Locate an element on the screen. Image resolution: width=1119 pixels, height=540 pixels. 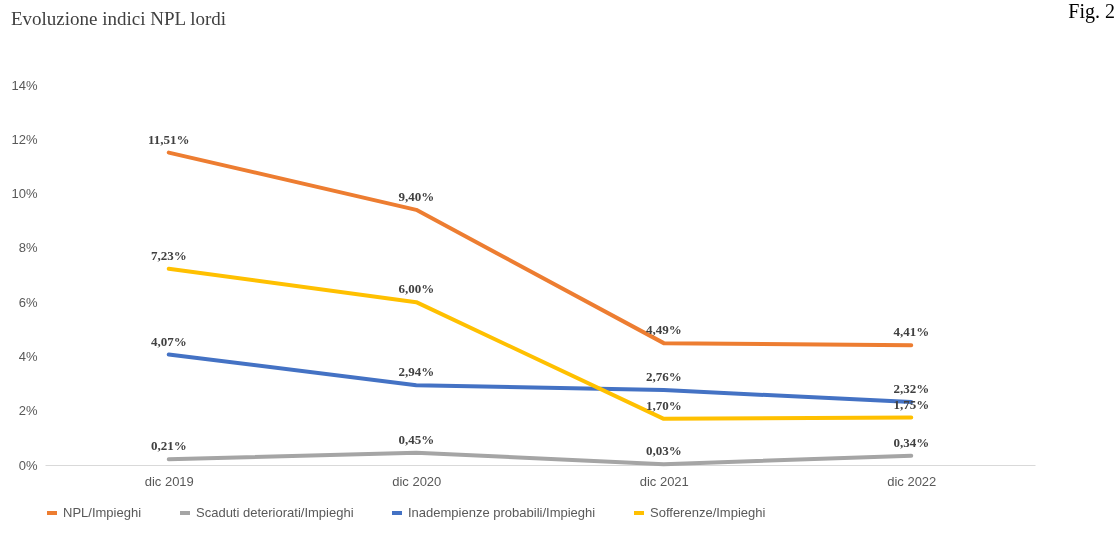
y-tick-label: 0% is located at coordinates (28, 465).